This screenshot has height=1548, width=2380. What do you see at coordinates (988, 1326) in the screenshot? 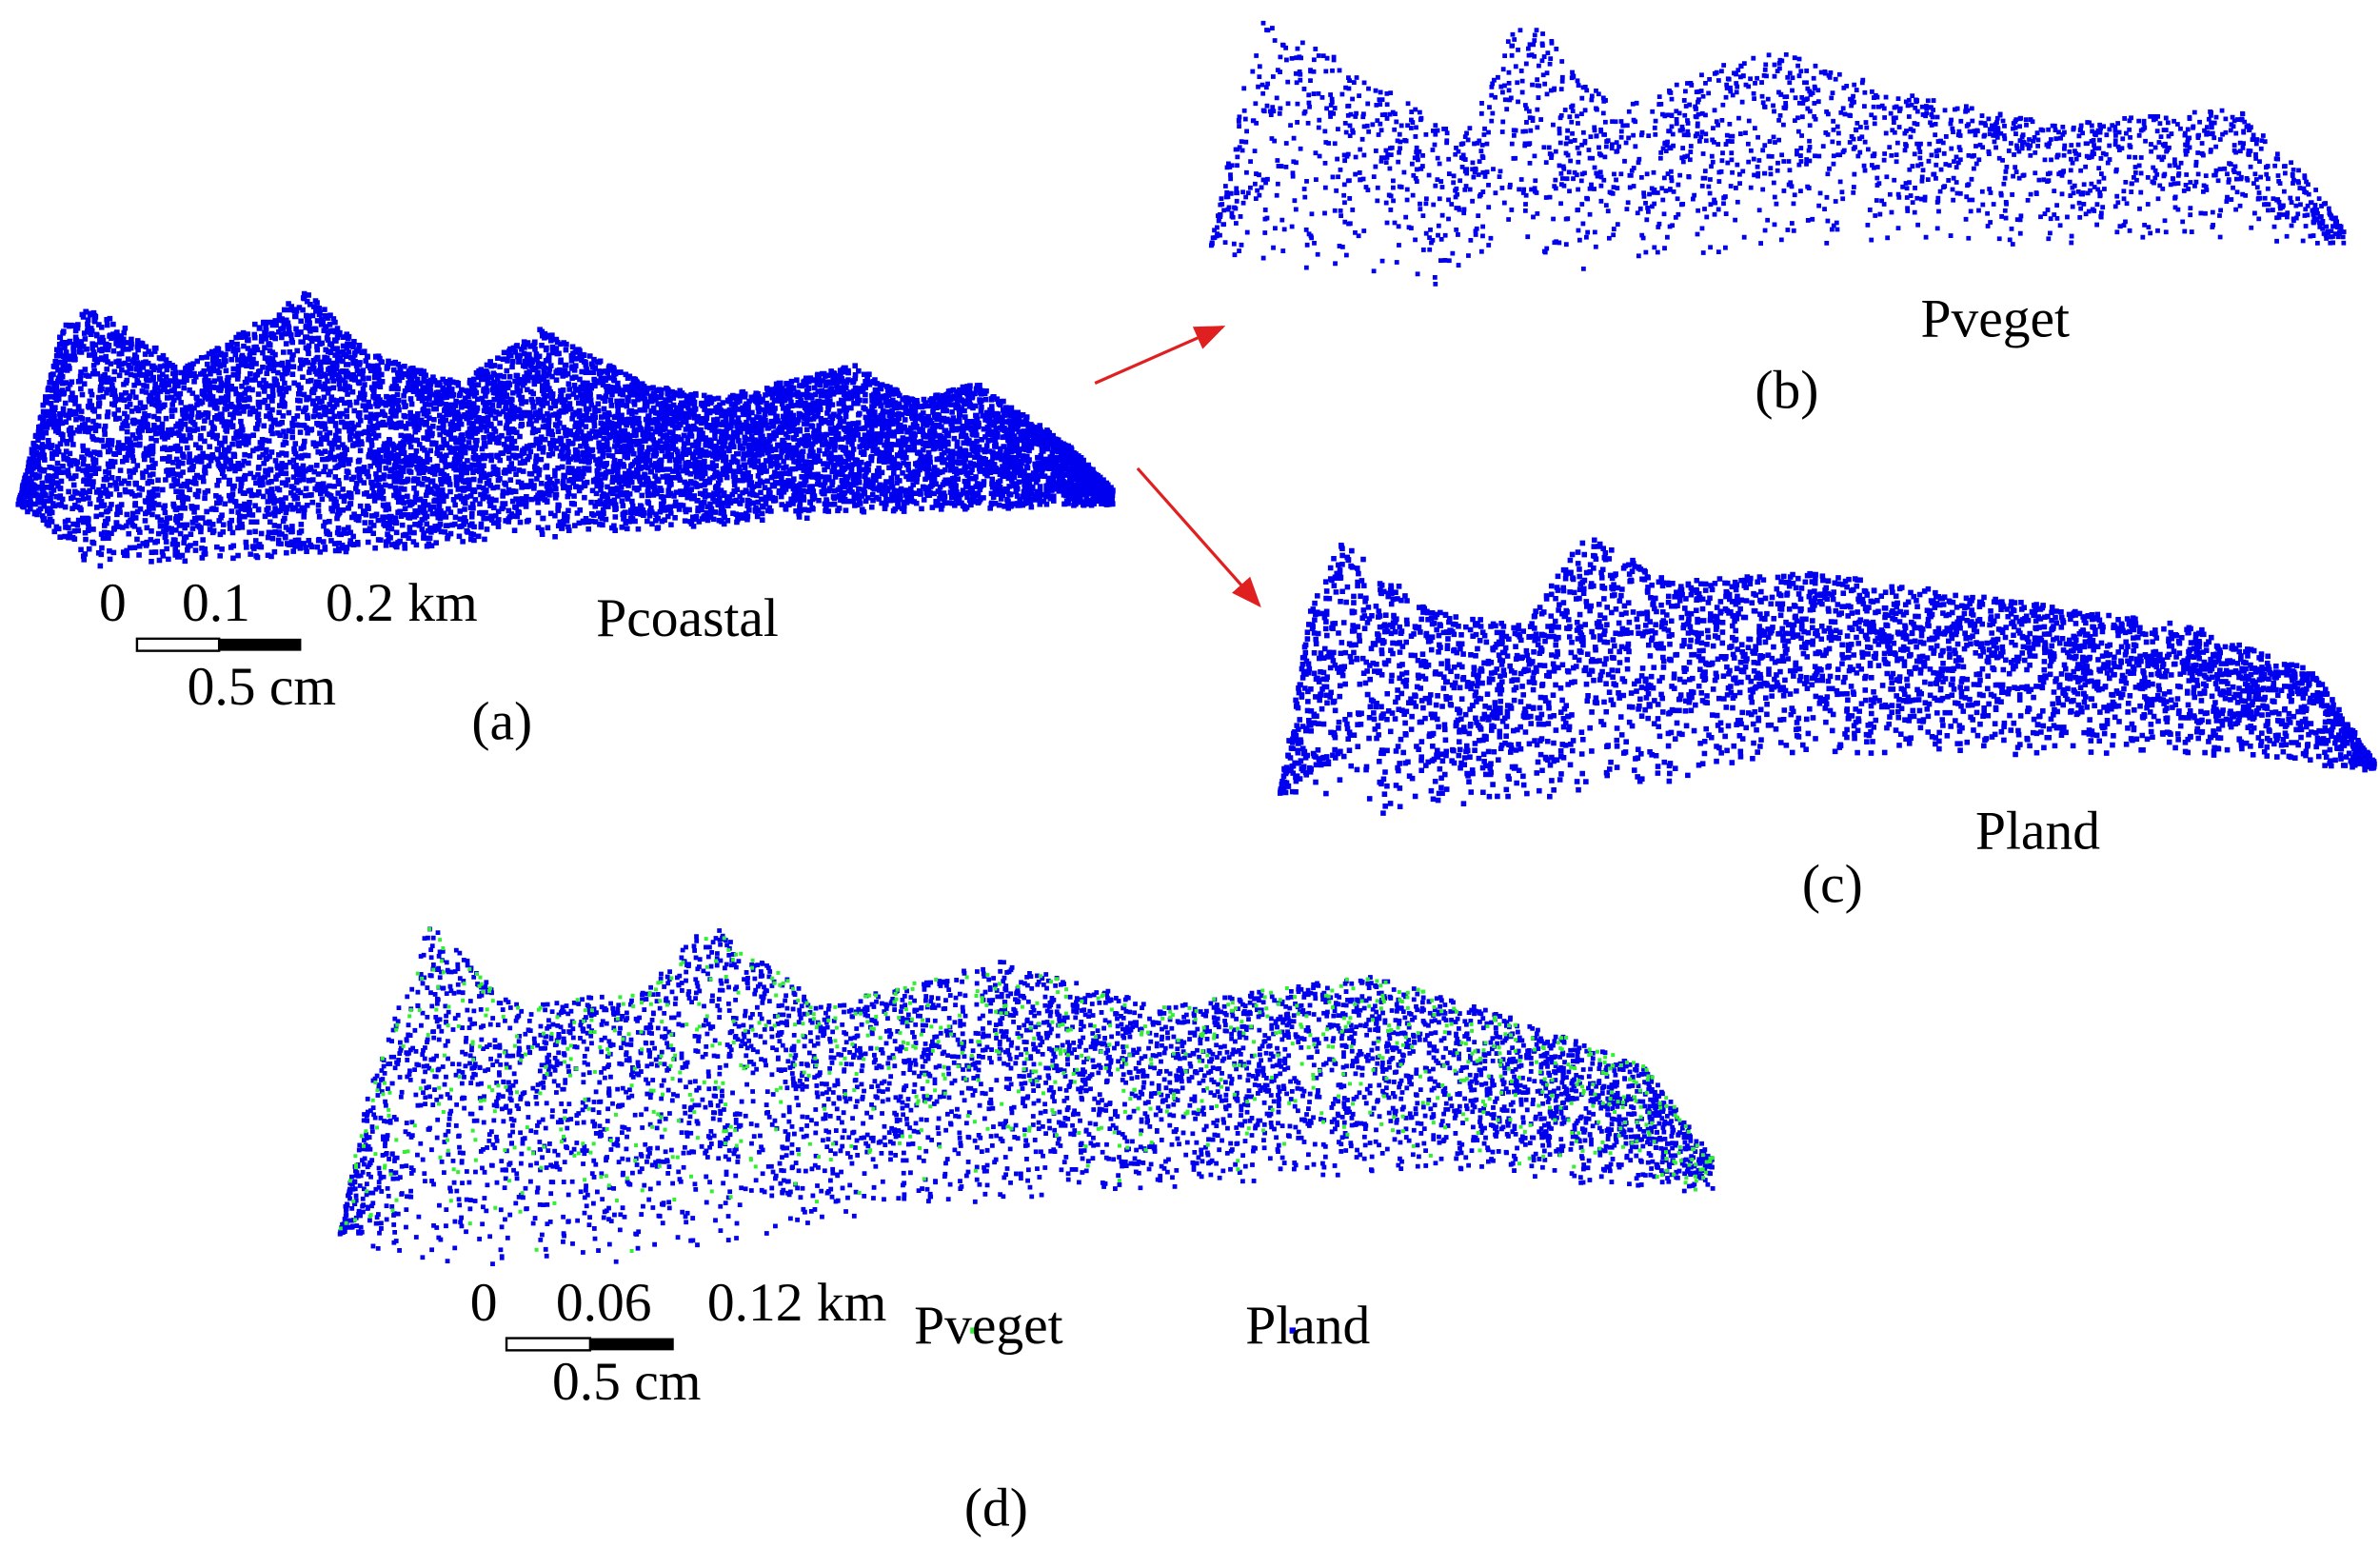
I see `legend-label: Pveget` at bounding box center [988, 1326].